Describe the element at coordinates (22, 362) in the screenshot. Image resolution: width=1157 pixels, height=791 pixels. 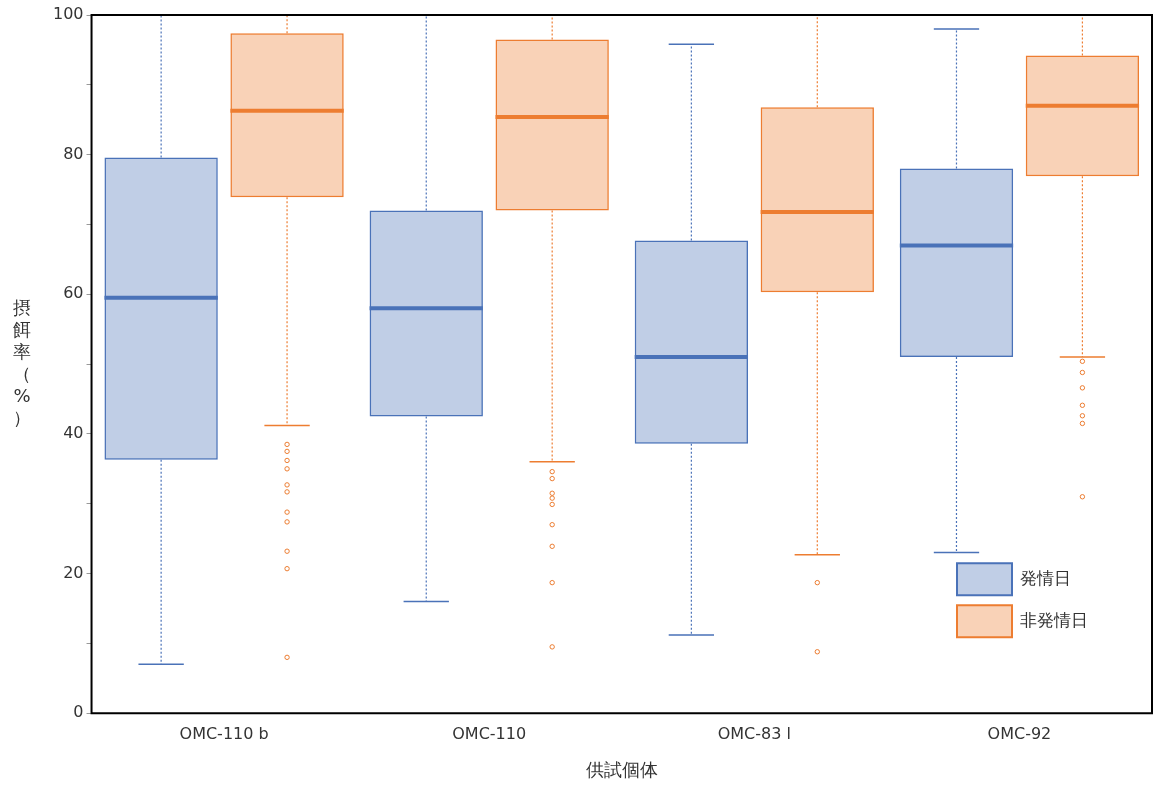
I see `y-axis-title: 摂餌率（%）` at that location.